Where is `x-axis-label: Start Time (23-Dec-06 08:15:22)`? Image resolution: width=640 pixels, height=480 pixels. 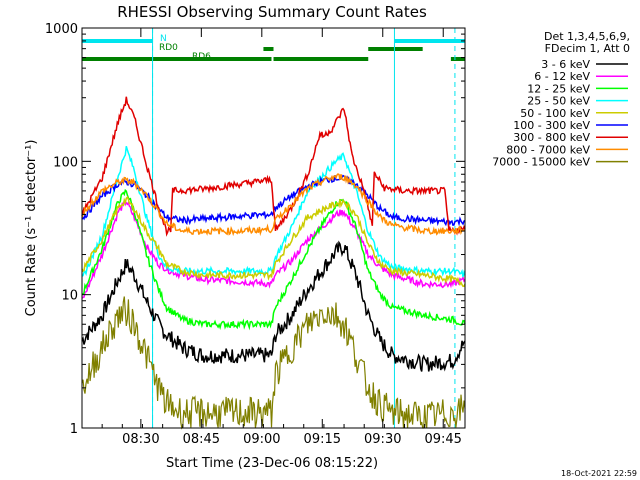
x-axis-label: Start Time (23-Dec-06 08:15:22) is located at coordinates (272, 463).